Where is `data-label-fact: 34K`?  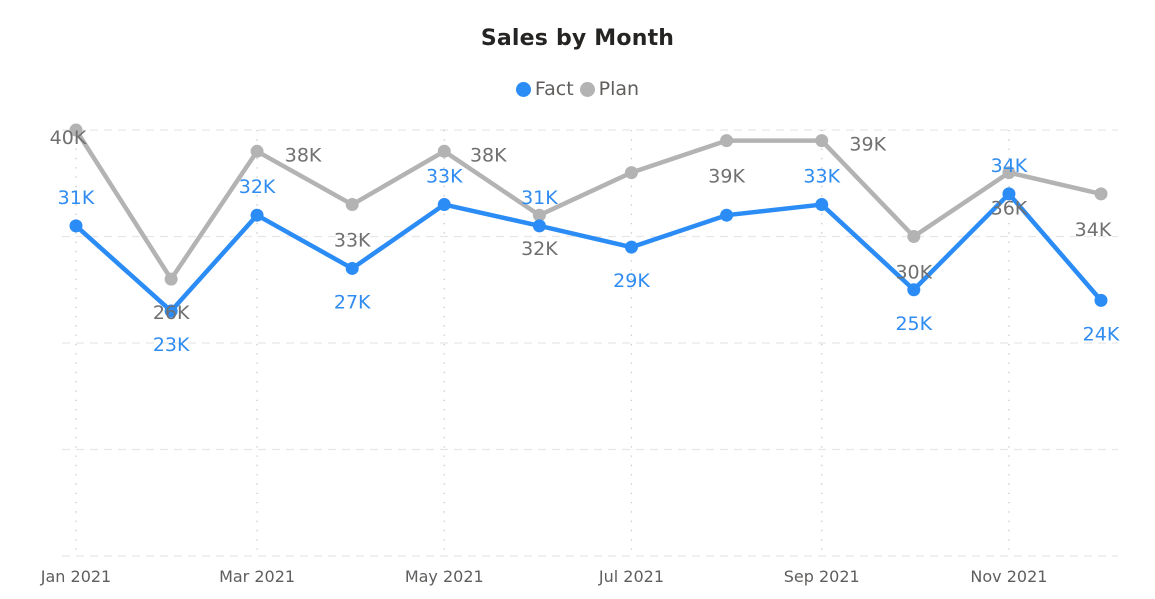
data-label-fact: 34K is located at coordinates (1009, 166).